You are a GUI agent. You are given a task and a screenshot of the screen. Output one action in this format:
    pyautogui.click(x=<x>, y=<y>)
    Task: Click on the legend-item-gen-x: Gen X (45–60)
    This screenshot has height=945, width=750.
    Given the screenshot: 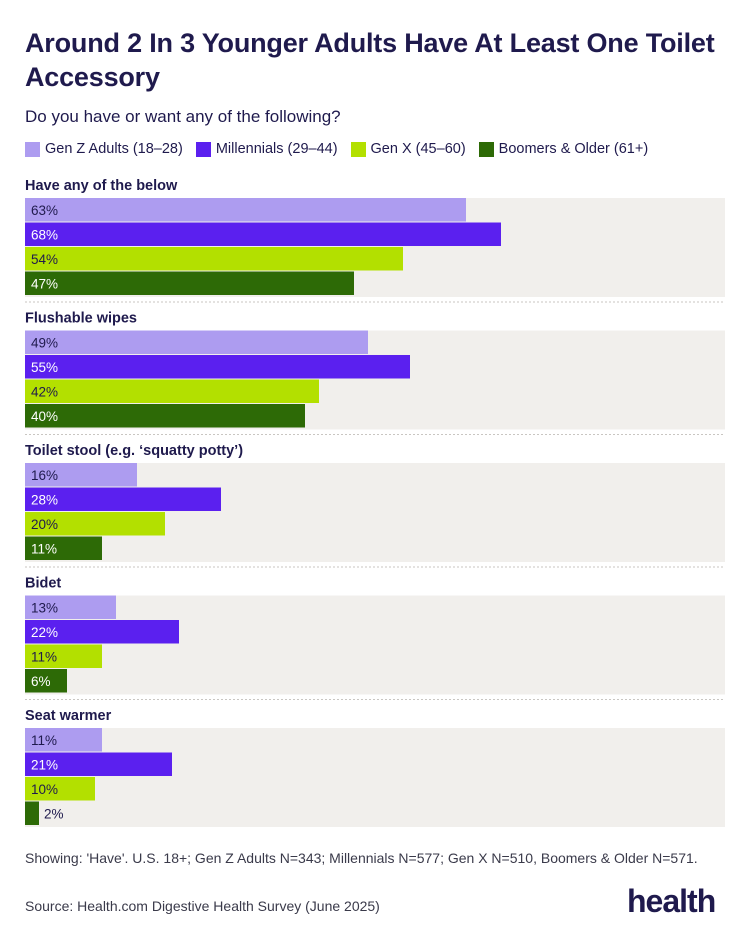 What is the action you would take?
    pyautogui.click(x=408, y=149)
    